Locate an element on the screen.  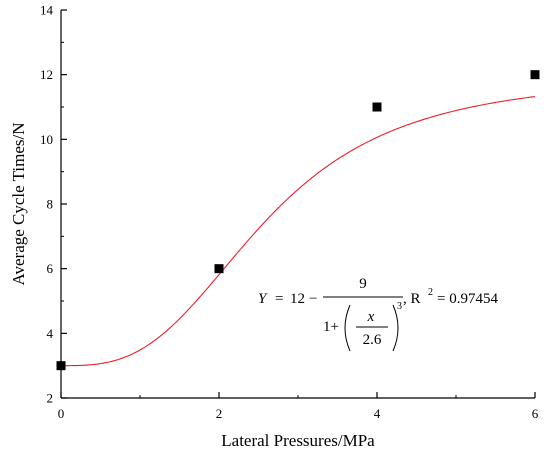
eq-numerator: 9 is located at coordinates (363, 284).